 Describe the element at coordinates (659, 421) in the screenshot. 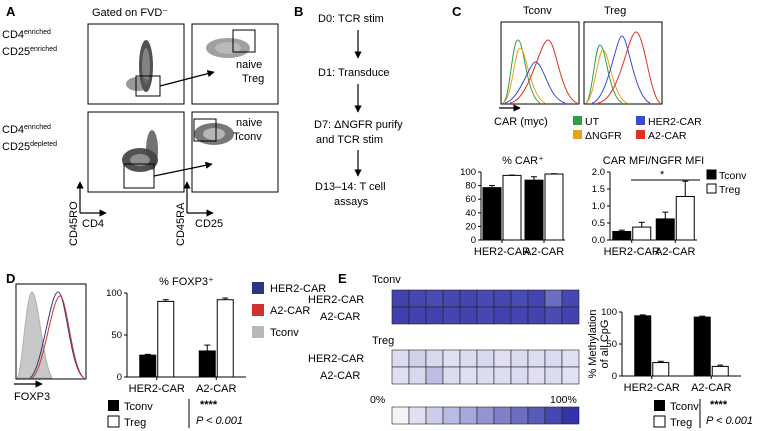

I see `key-swatch-treg` at that location.